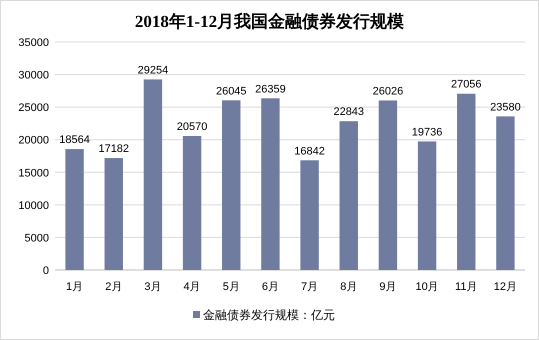 The height and width of the screenshot is (340, 539). Describe the element at coordinates (427, 287) in the screenshot. I see `x-tick-label: 10月` at that location.